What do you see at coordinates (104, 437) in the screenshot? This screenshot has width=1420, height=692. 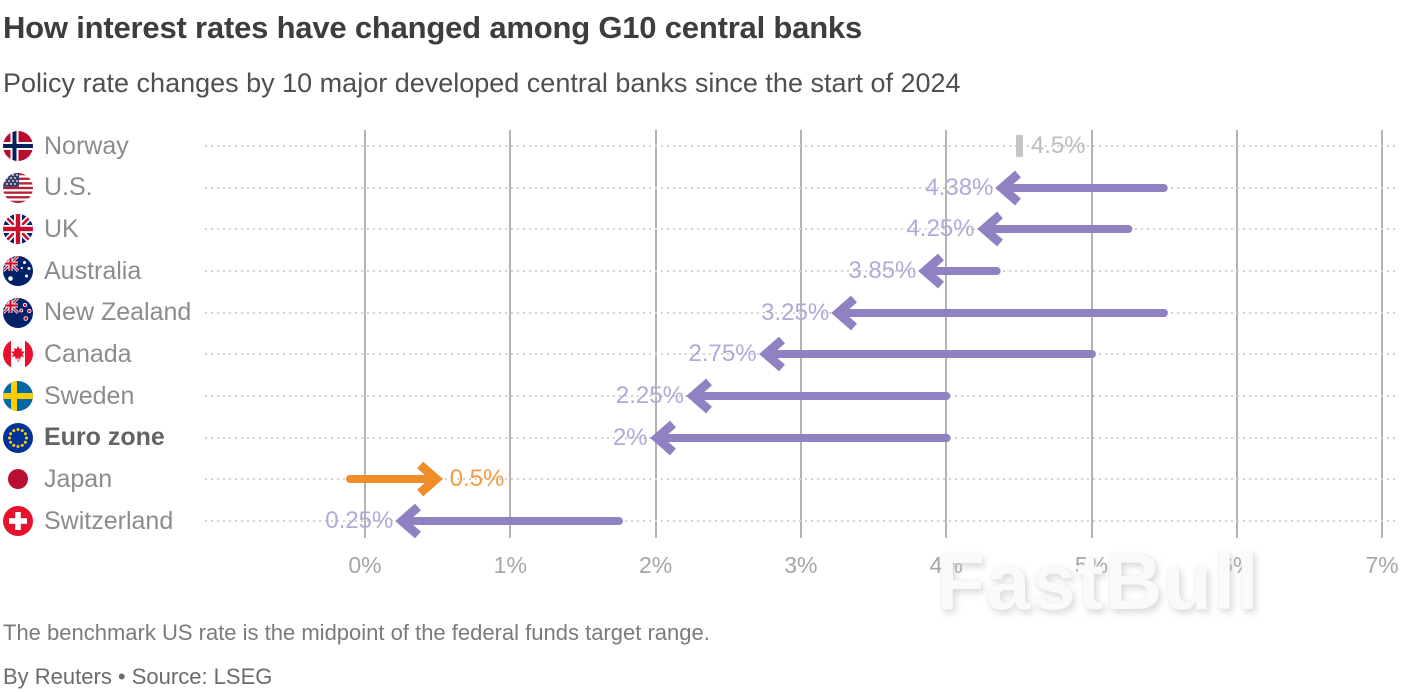 I see `country-name: Euro zone` at bounding box center [104, 437].